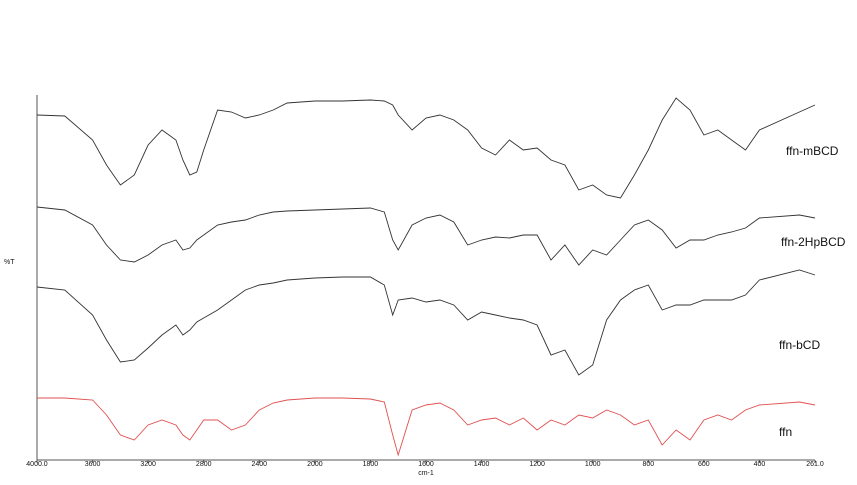 This screenshot has height=485, width=857. I want to click on x-tick-label: 3200, so click(148, 464).